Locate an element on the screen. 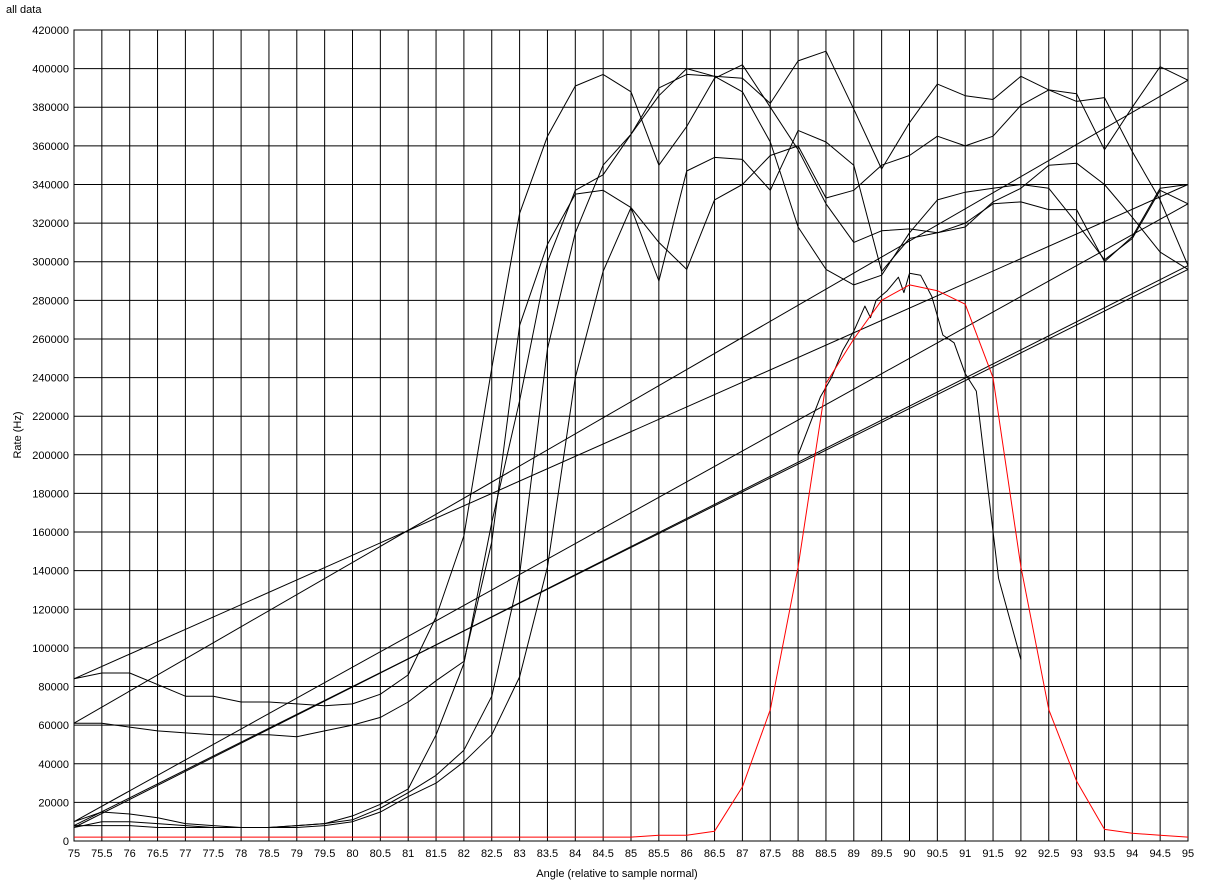 The height and width of the screenshot is (883, 1212). x-tick-label: 75.5 is located at coordinates (101, 854).